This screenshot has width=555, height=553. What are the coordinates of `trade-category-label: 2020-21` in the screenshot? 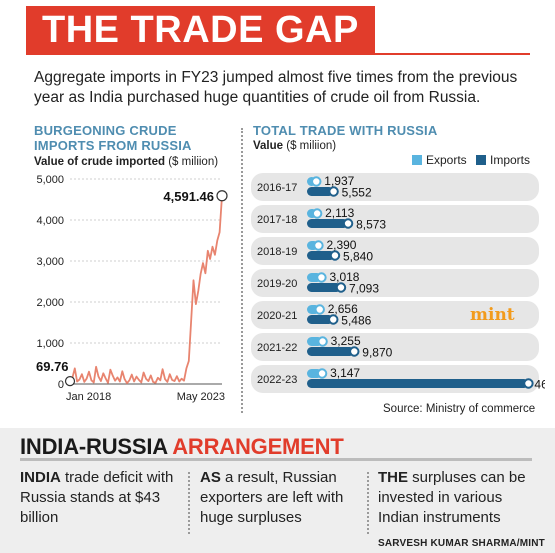 It's located at (277, 316).